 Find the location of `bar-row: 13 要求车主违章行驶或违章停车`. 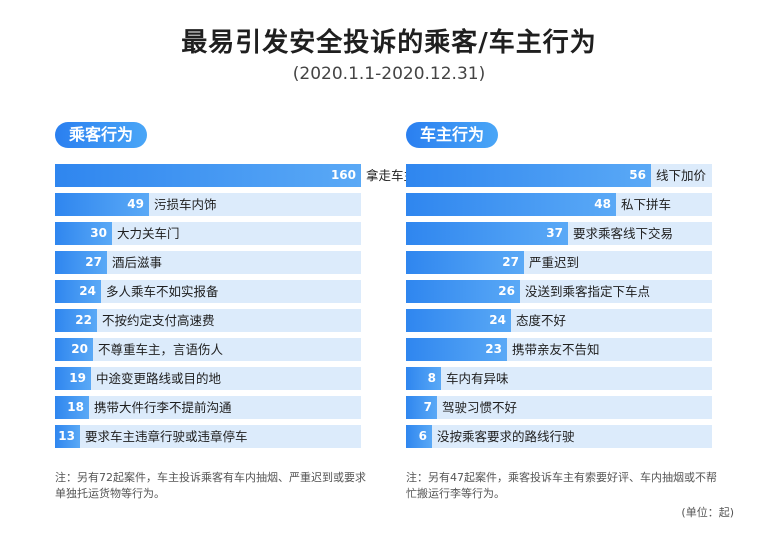

bar-row: 13 要求车主违章行驶或违章停车 is located at coordinates (208, 436).